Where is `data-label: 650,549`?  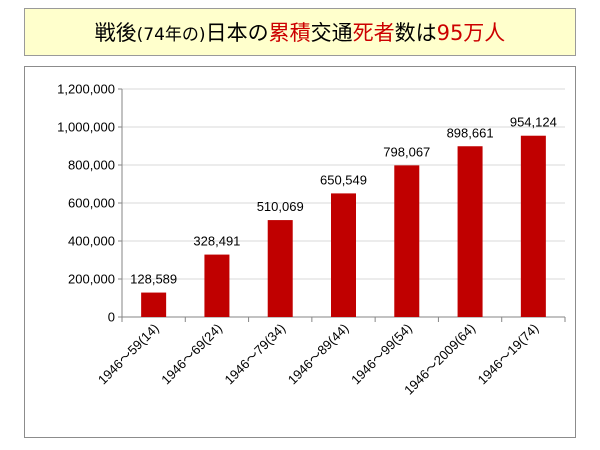 data-label: 650,549 is located at coordinates (343, 179).